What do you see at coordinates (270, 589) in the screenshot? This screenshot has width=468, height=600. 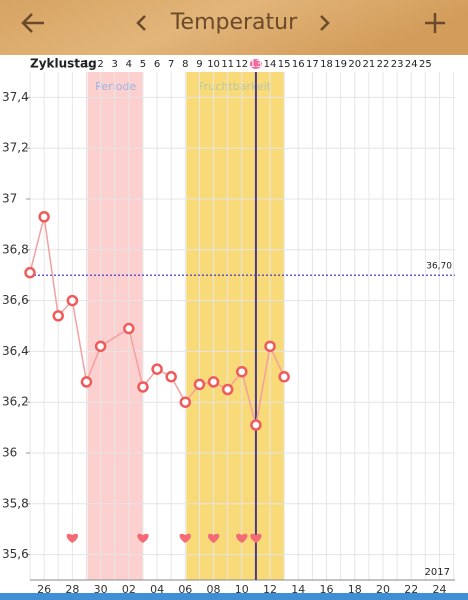 I see `x-tick-label: 12` at bounding box center [270, 589].